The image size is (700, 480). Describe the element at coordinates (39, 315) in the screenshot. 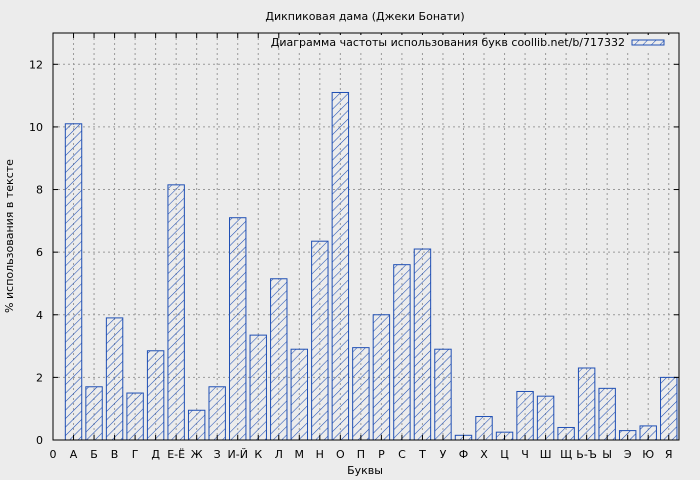

I see `y-tick-label: 4` at that location.